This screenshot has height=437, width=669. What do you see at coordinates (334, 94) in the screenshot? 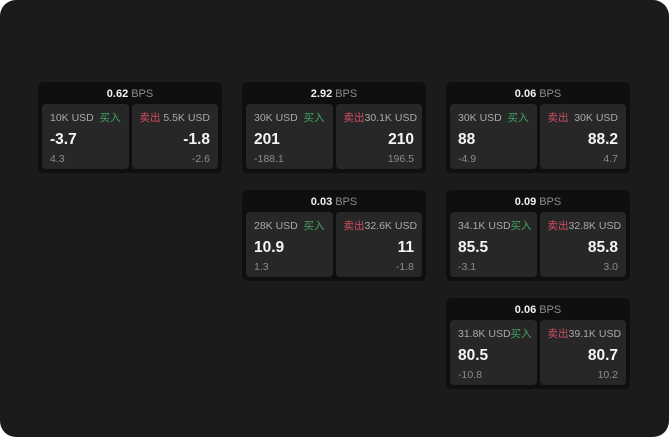
I see `card-header: 2.92 BPS` at bounding box center [334, 94].